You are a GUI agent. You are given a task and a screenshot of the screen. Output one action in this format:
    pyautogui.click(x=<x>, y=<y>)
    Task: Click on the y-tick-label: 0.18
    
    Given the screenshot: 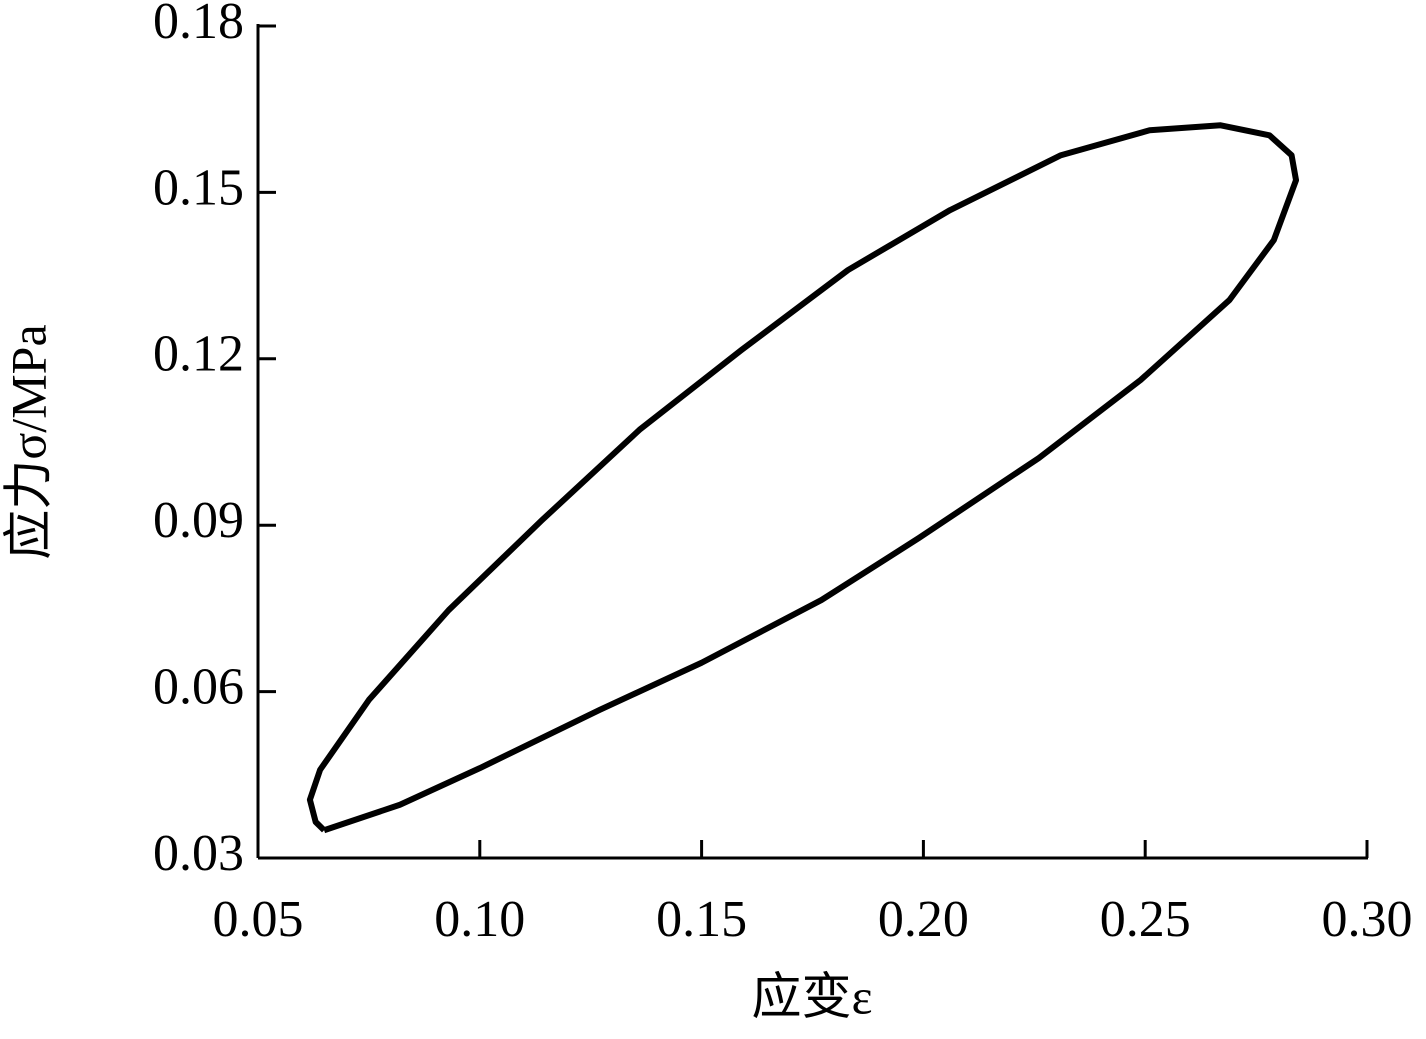 What is the action you would take?
    pyautogui.click(x=198, y=25)
    